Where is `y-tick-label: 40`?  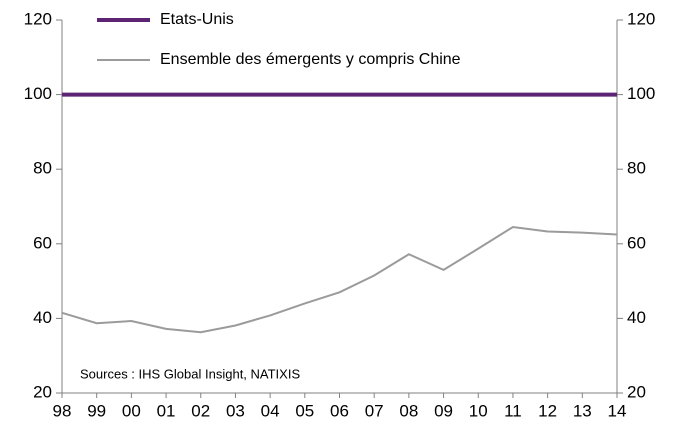
y-tick-label: 40 is located at coordinates (42, 317).